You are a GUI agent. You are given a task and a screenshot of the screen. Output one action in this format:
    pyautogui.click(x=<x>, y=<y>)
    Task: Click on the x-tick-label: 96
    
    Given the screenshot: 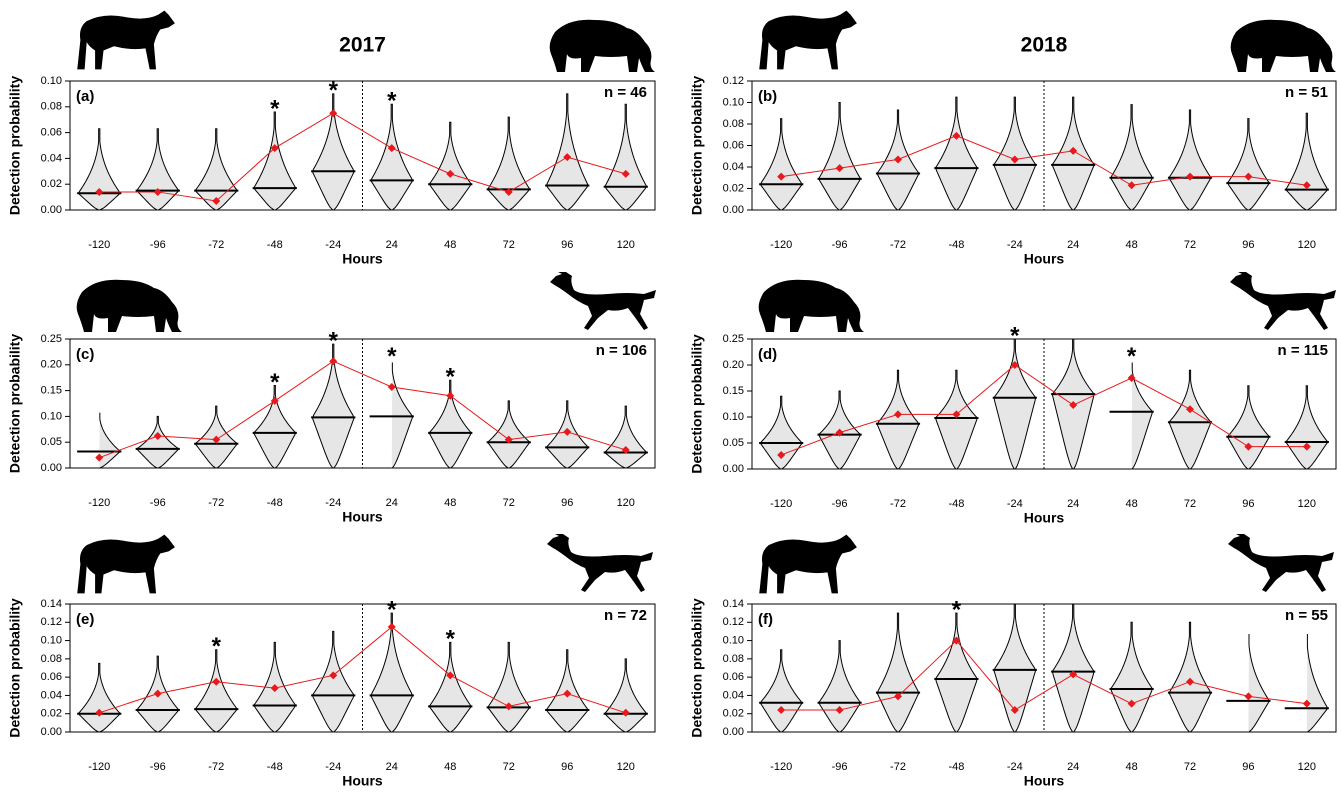 What is the action you would take?
    pyautogui.click(x=1248, y=504)
    